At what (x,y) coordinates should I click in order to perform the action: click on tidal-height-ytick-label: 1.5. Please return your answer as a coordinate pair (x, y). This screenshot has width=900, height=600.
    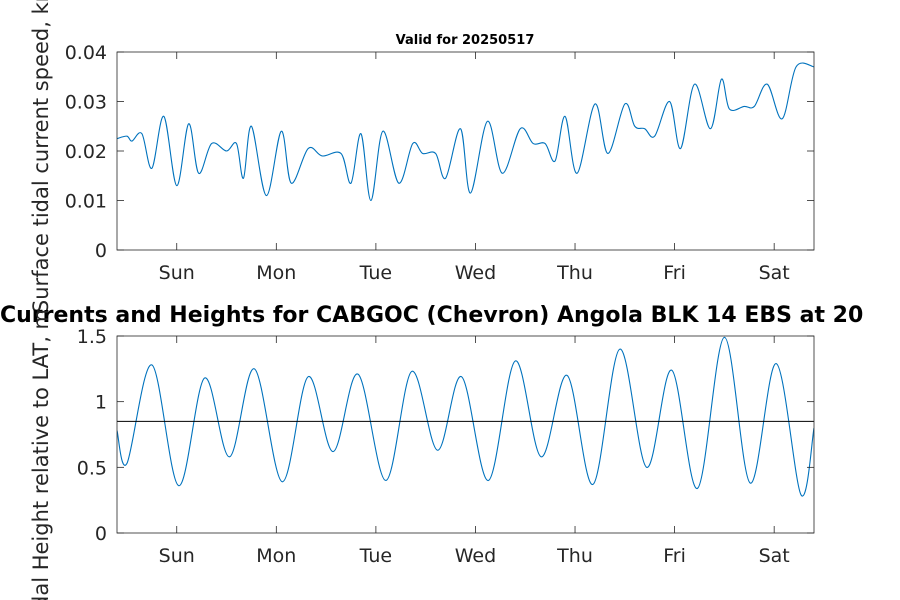
    Looking at the image, I should click on (92, 337).